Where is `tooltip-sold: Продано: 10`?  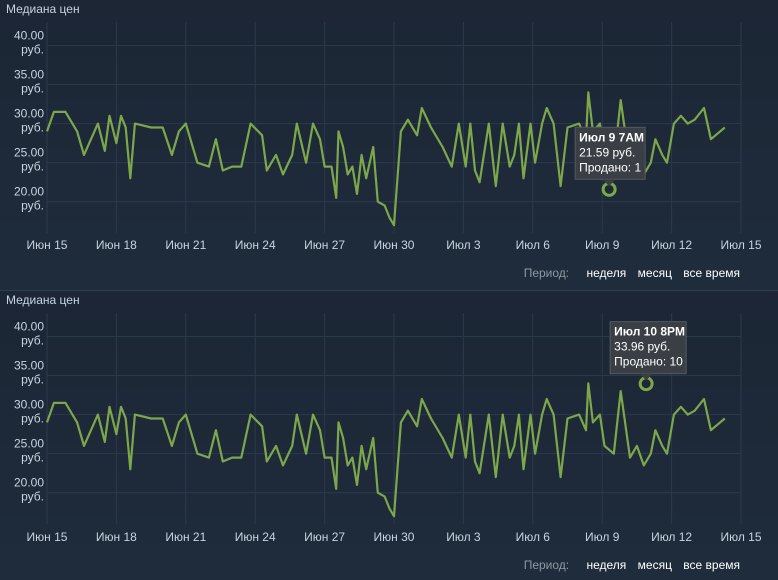 tooltip-sold: Продано: 10 is located at coordinates (648, 362).